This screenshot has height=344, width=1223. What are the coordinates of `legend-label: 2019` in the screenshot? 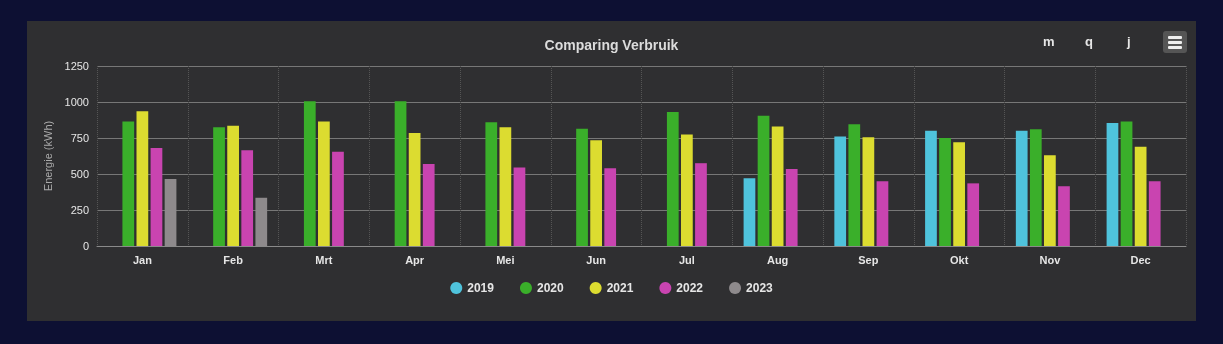 It's located at (481, 288).